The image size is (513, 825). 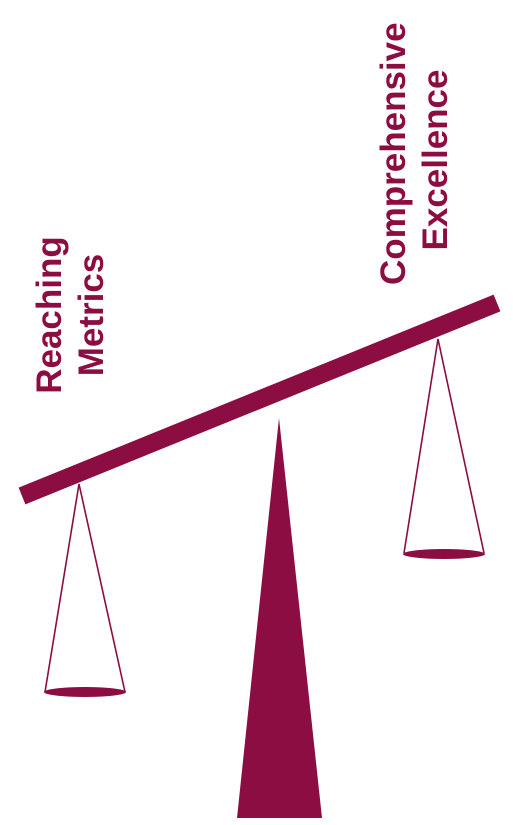 I want to click on reaching-metrics-label-line-1: Reaching, so click(x=49, y=315).